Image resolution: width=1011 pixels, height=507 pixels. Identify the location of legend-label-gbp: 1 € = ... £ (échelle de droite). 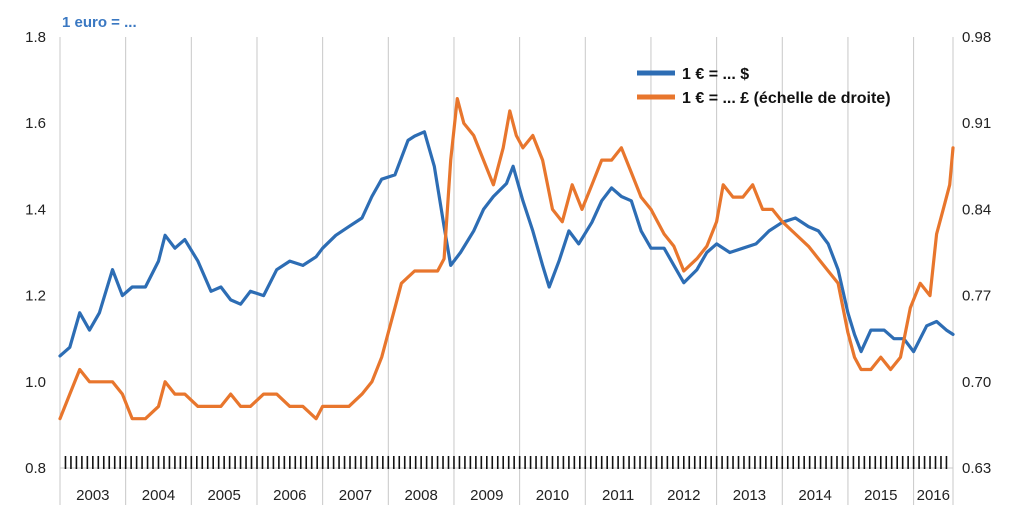
(786, 98).